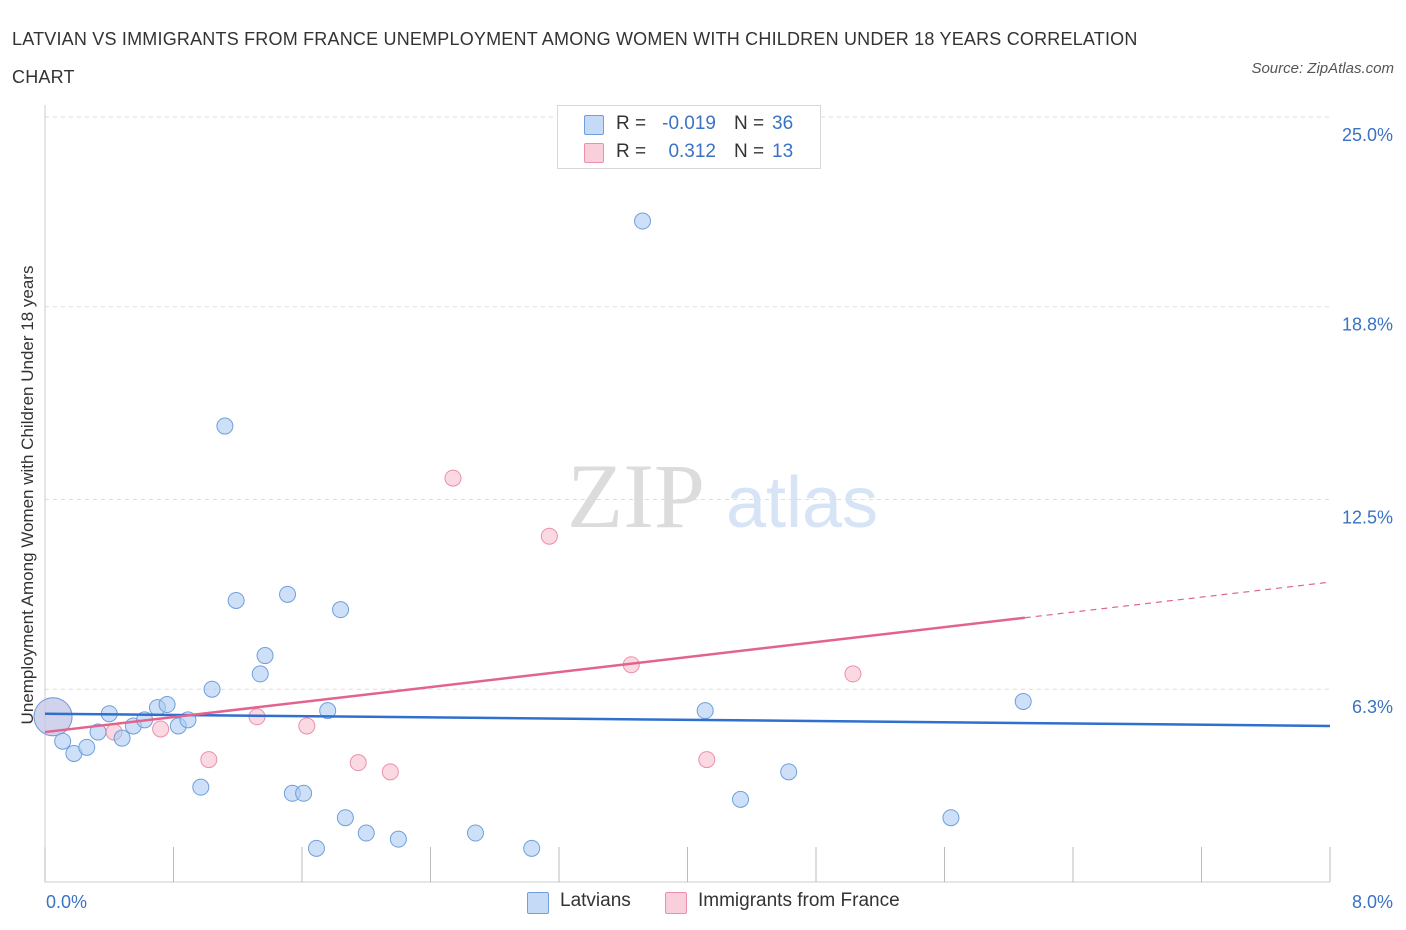 The image size is (1406, 930). Describe the element at coordinates (1367, 518) in the screenshot. I see `y-tick-label: 12.5%` at that location.